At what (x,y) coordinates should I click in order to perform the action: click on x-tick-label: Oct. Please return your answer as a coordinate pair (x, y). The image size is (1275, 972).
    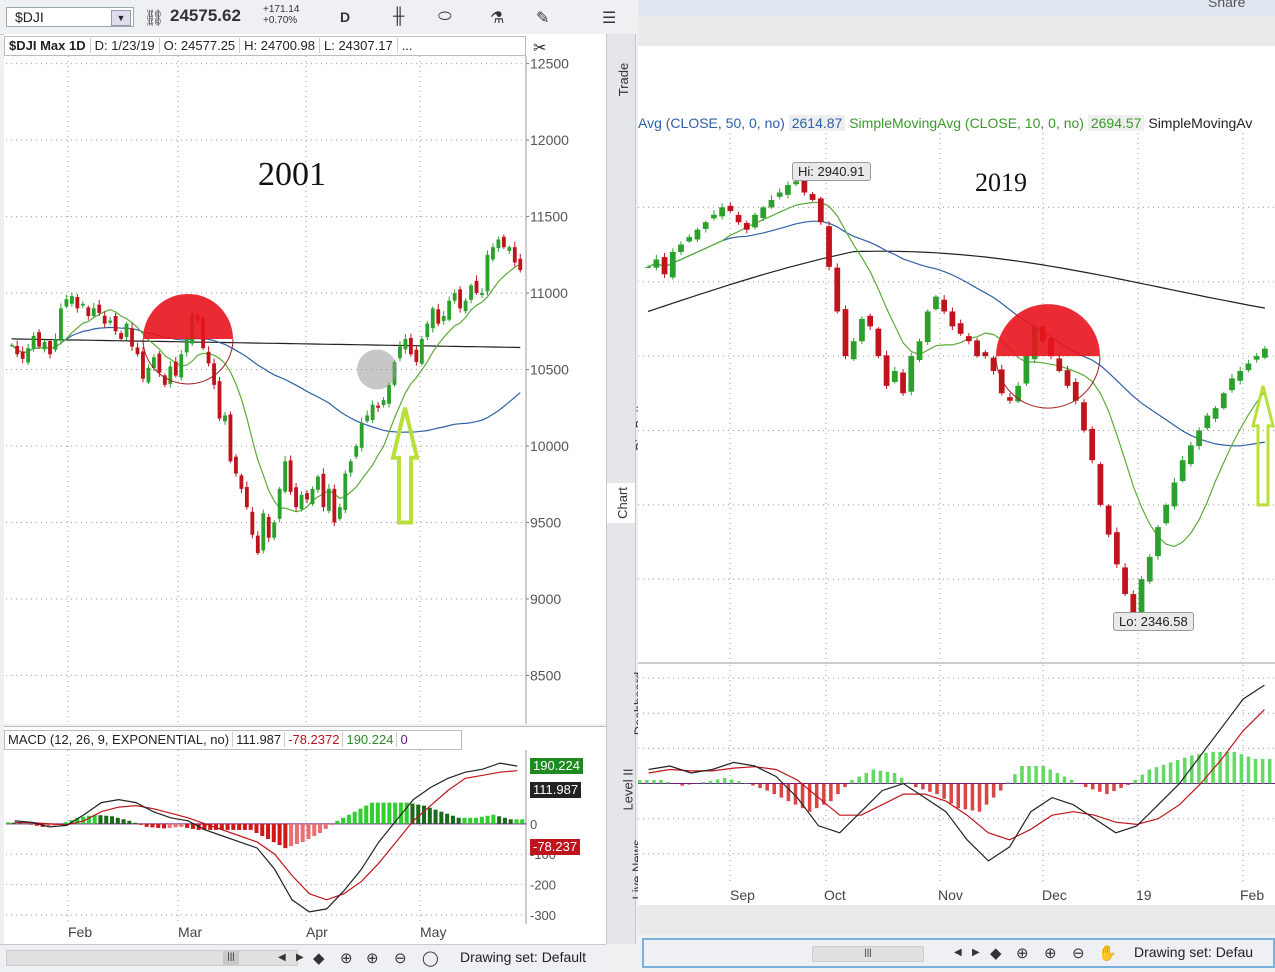
    Looking at the image, I should click on (835, 895).